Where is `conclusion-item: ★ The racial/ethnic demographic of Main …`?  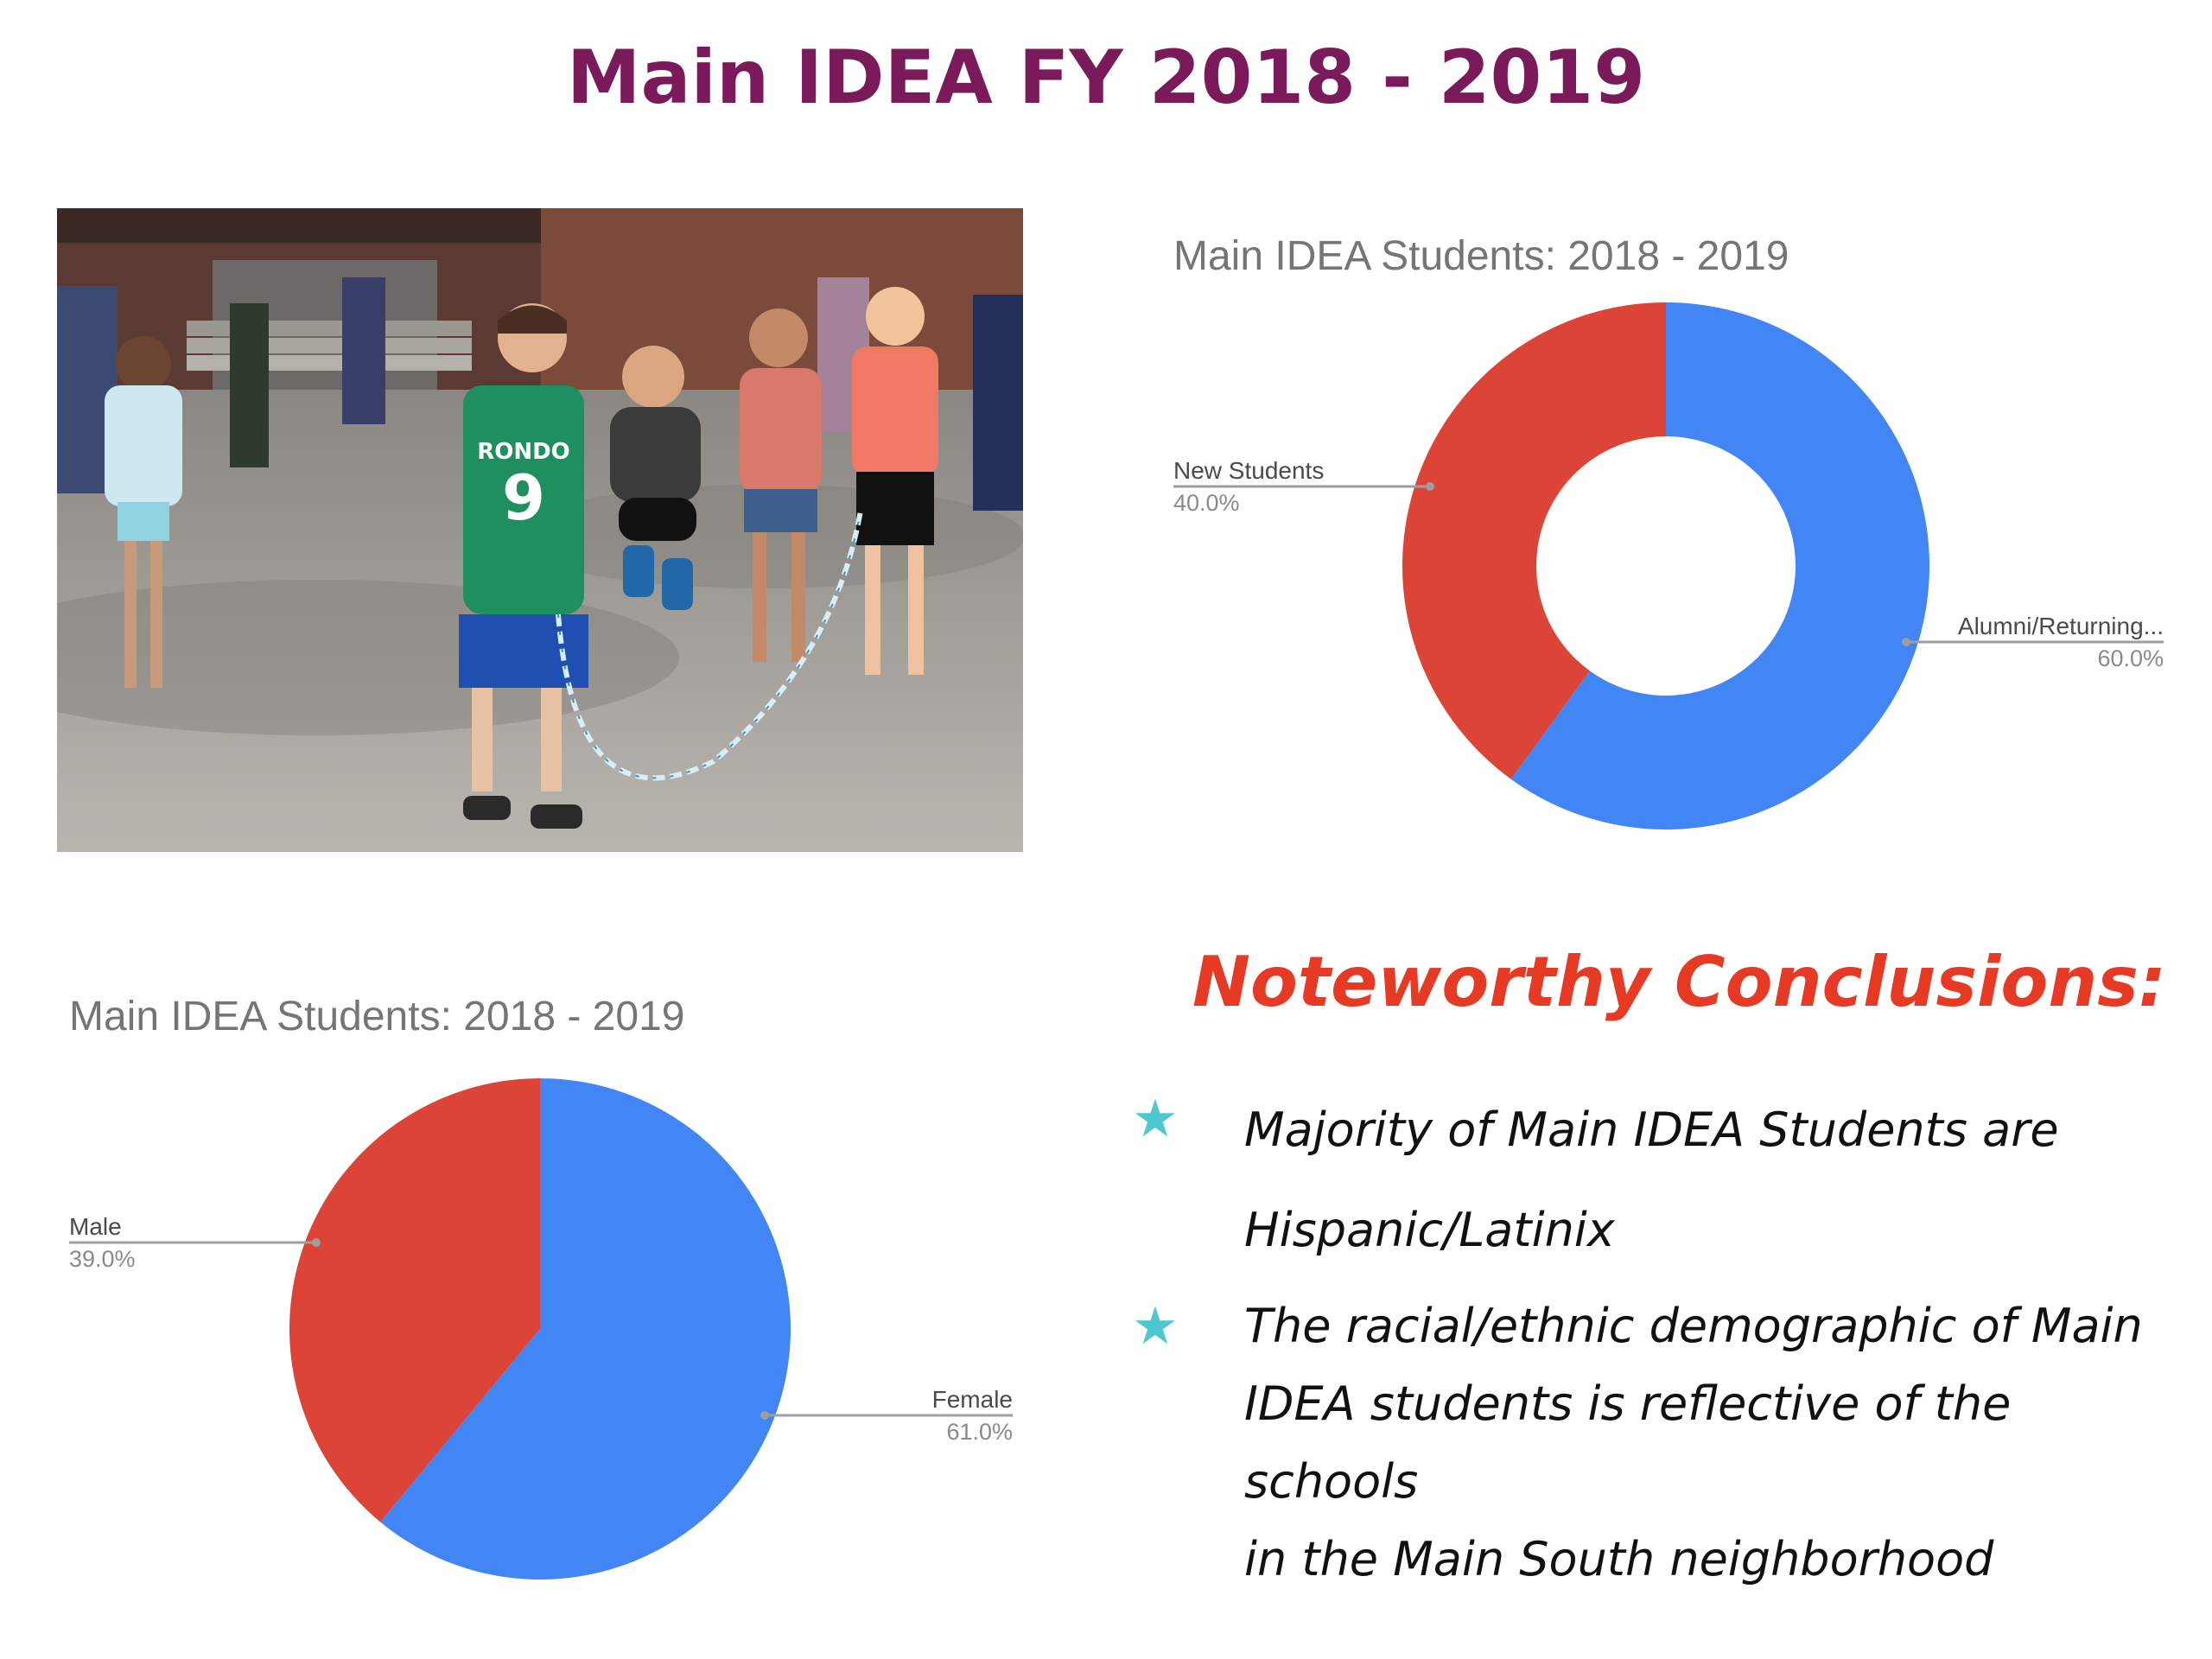
conclusion-item: ★ The racial/ethnic demographic of Main … is located at coordinates (1650, 1443).